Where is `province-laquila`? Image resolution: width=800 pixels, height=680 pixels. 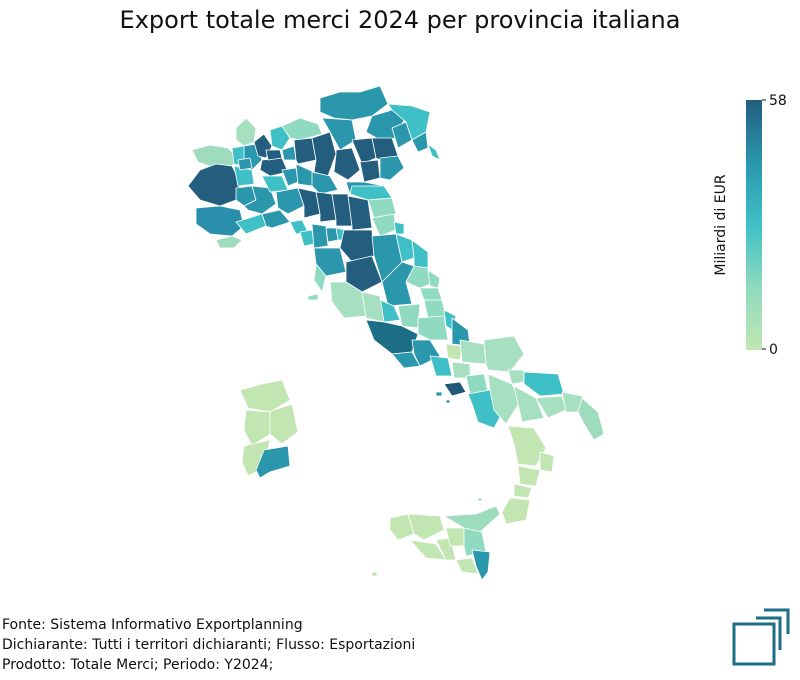
province-laquila is located at coordinates (433, 328).